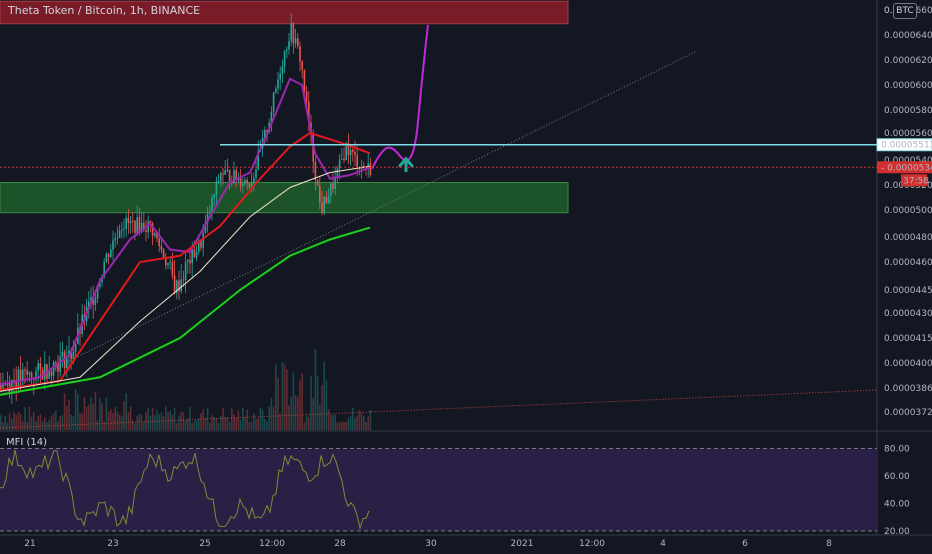  Describe the element at coordinates (897, 532) in the screenshot. I see `mfi-tick-label: 20.00` at that location.